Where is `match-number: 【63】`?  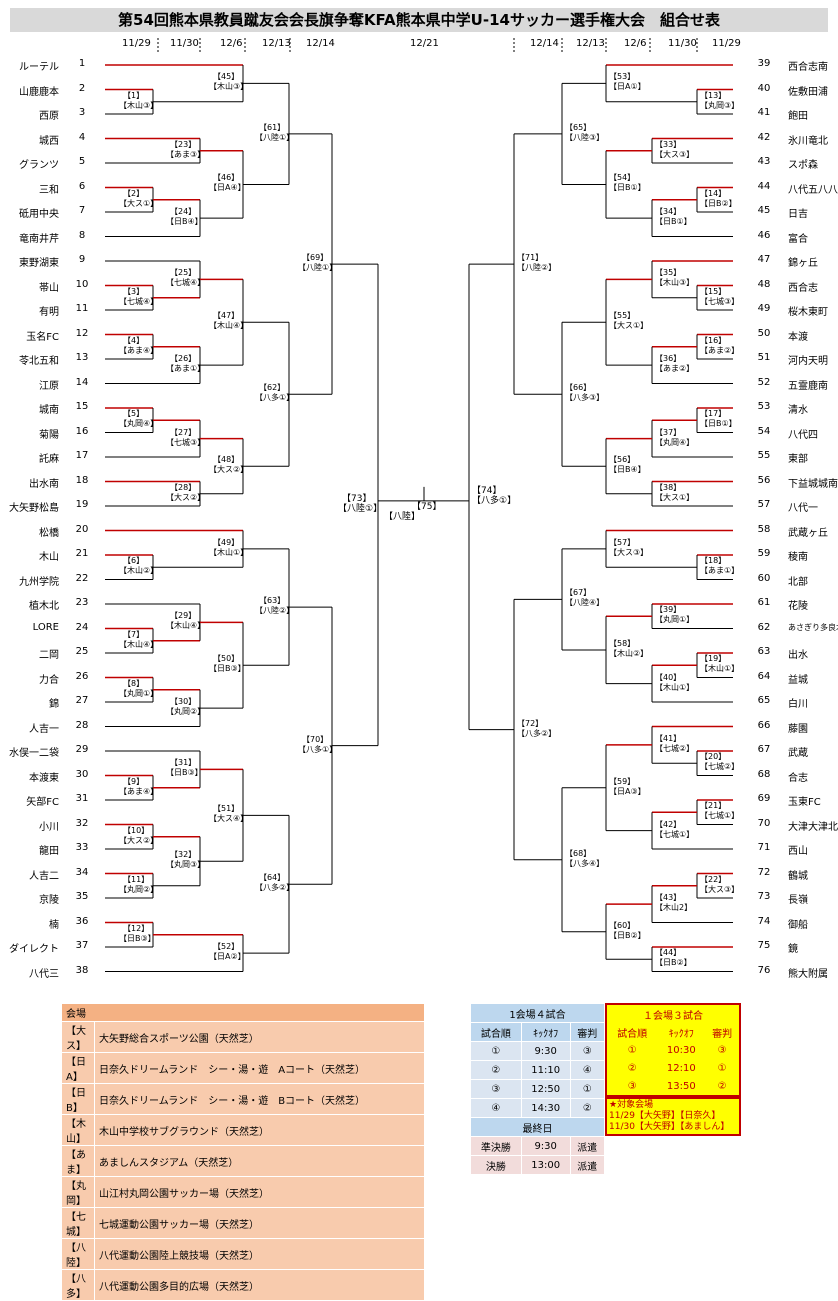
match-number: 【63】 is located at coordinates (272, 601).